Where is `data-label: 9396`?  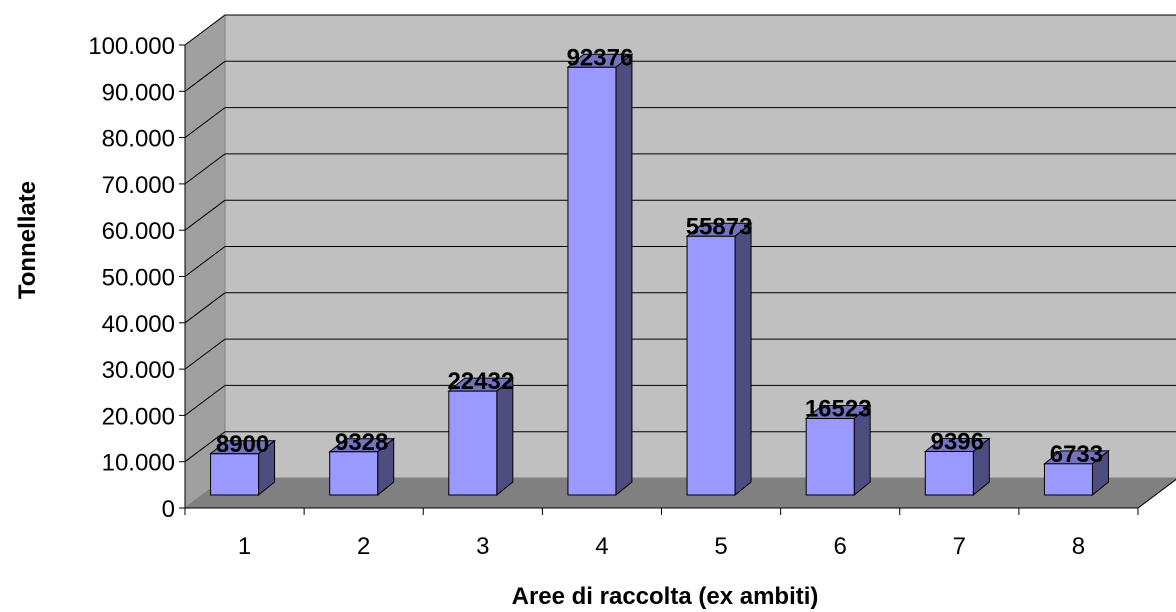 data-label: 9396 is located at coordinates (957, 441).